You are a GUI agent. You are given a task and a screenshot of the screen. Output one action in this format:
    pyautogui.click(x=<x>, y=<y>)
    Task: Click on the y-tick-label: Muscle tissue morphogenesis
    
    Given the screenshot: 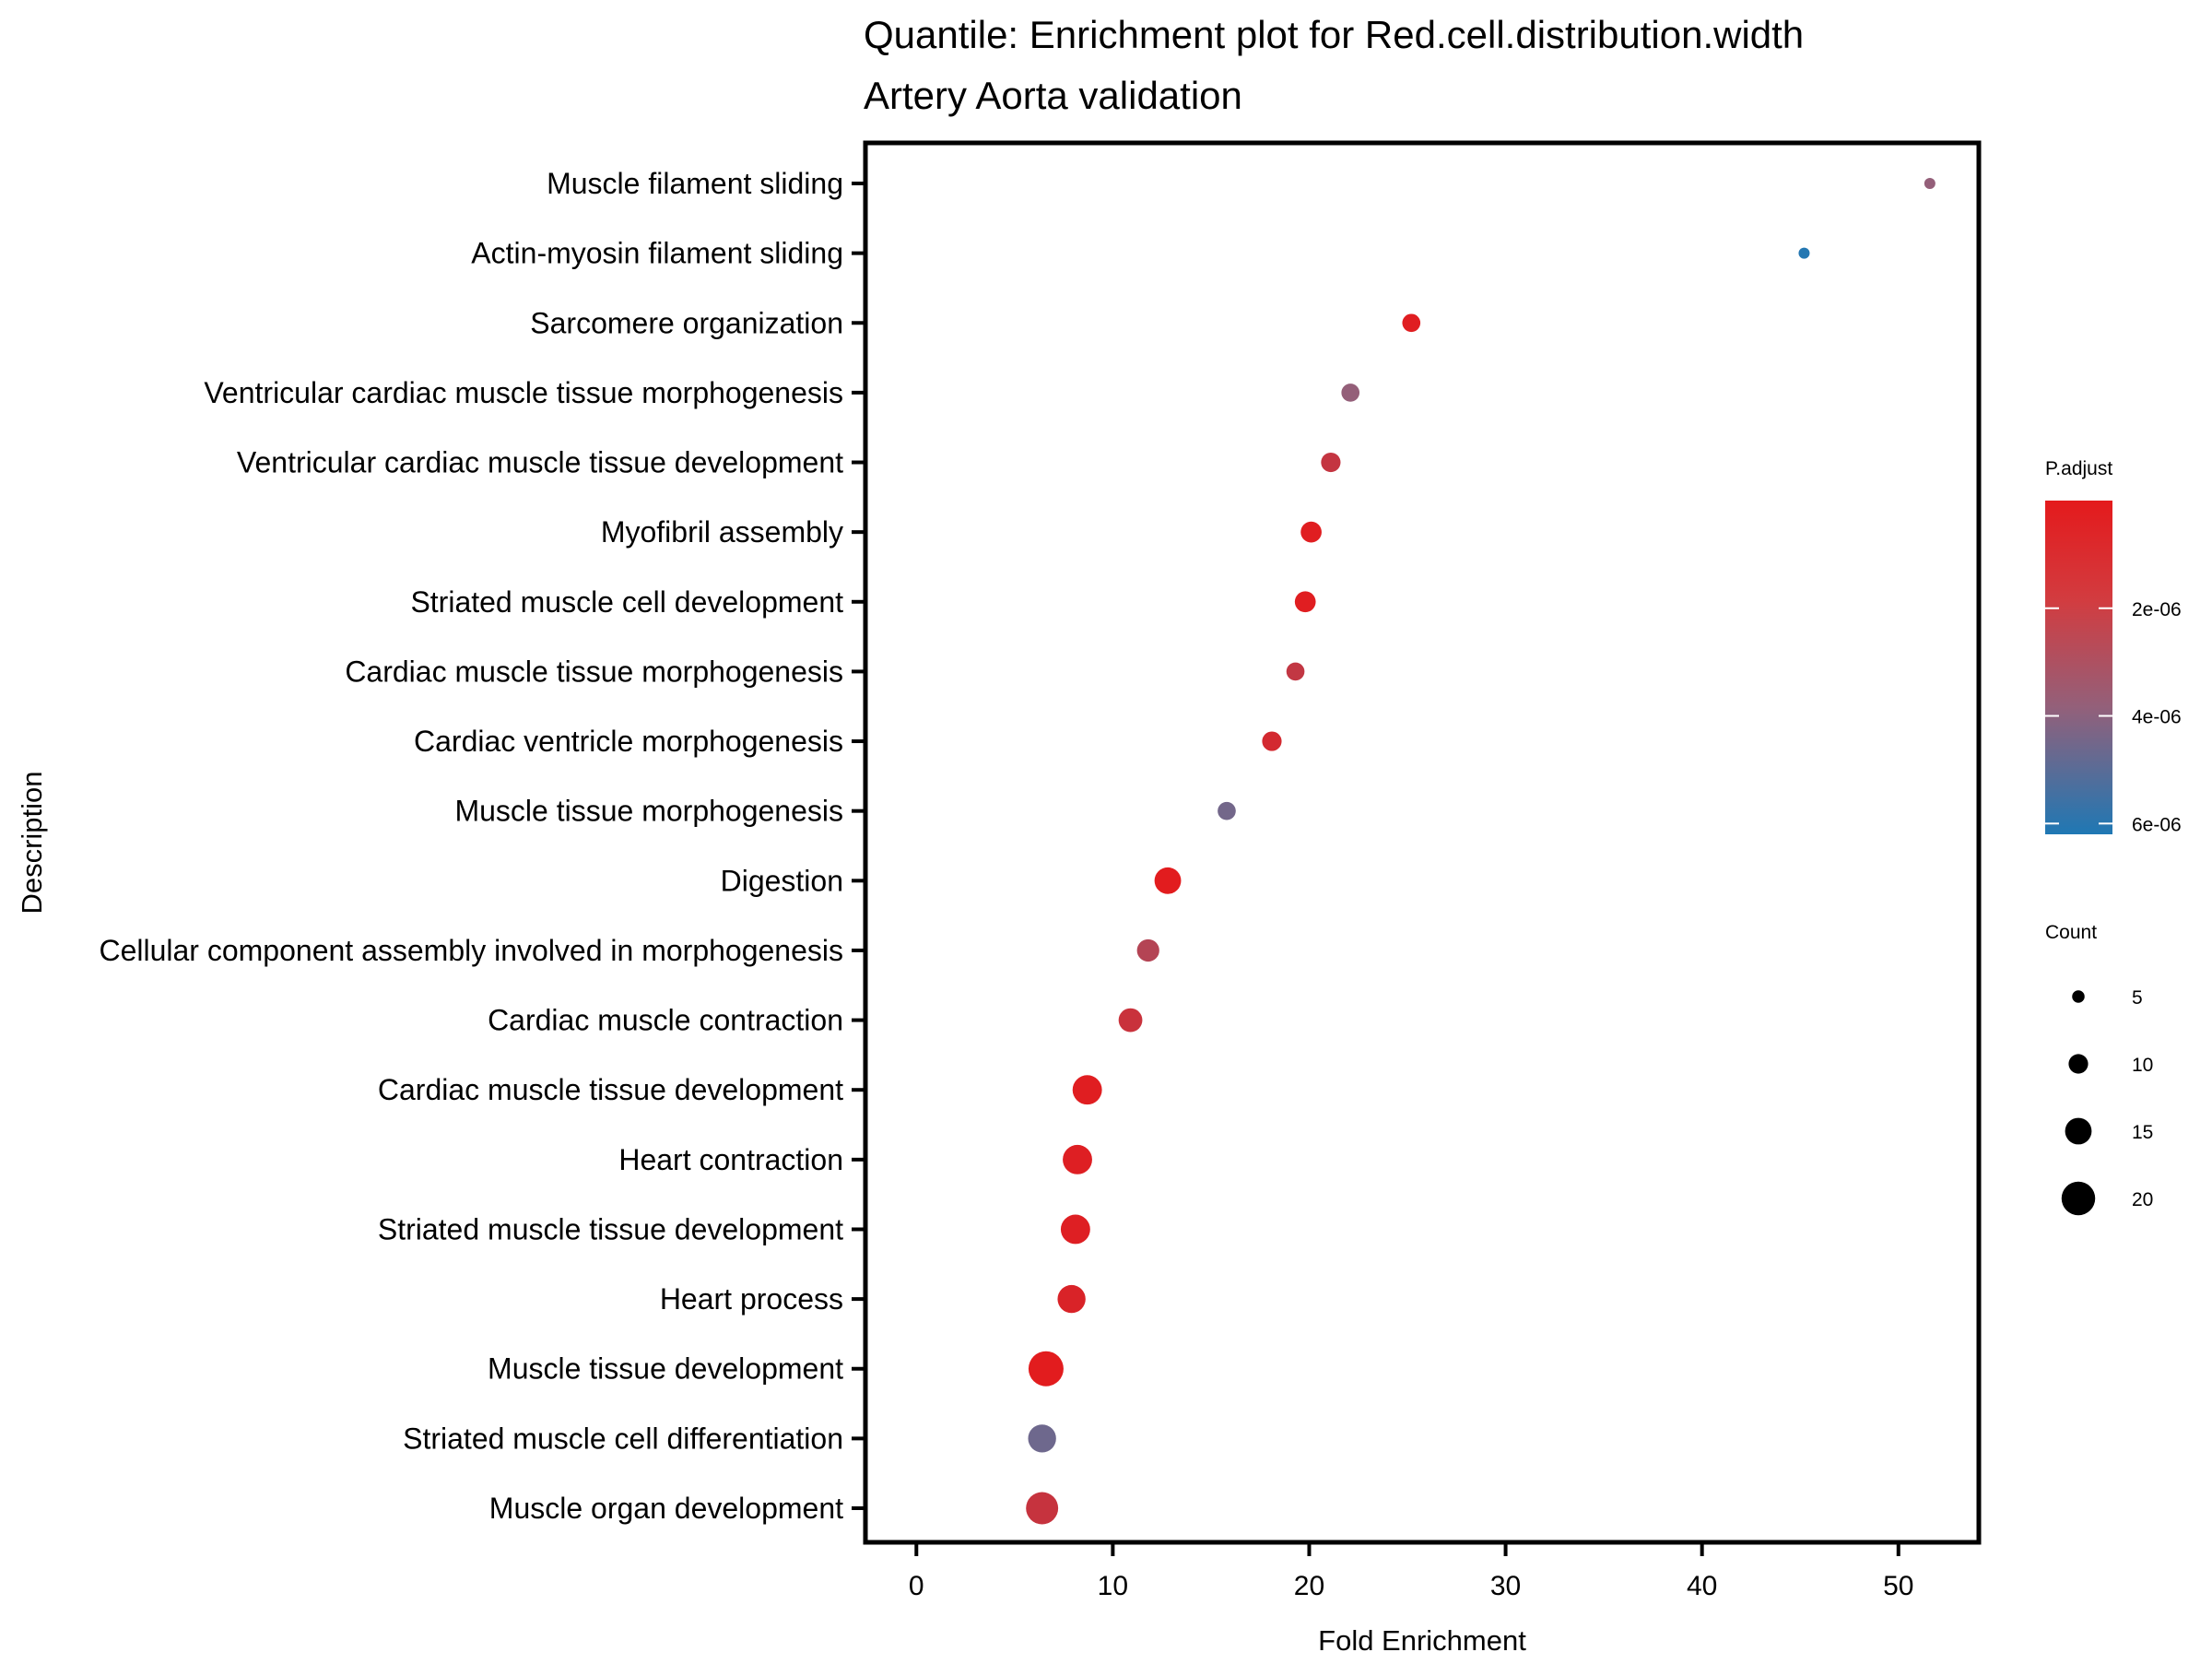 What is the action you would take?
    pyautogui.click(x=648, y=811)
    